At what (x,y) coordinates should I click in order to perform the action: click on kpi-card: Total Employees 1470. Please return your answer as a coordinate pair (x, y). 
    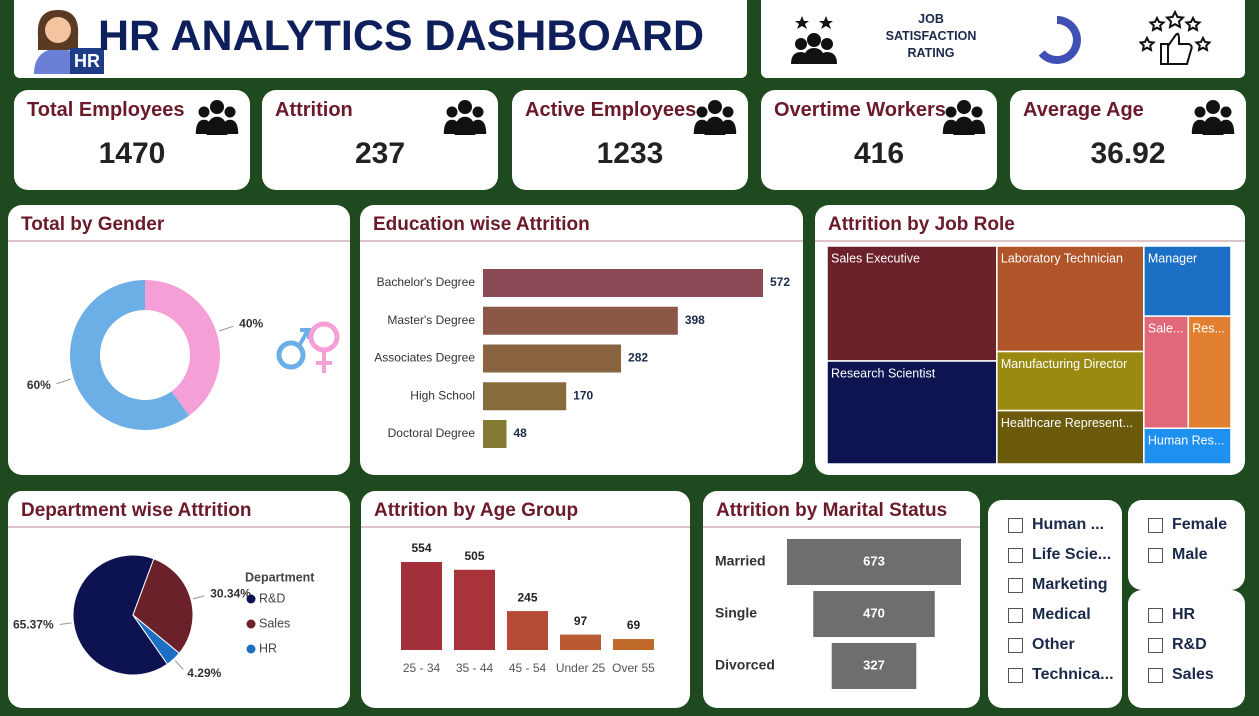
    Looking at the image, I should click on (132, 140).